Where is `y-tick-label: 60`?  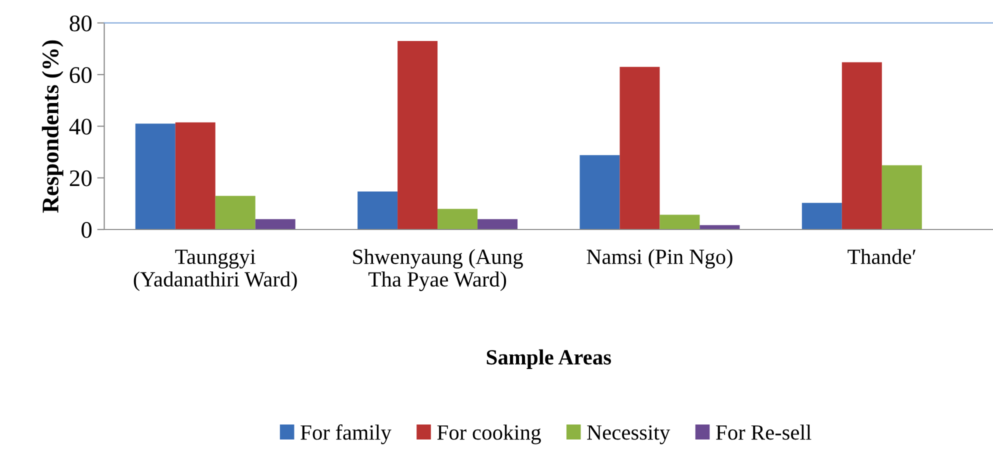 y-tick-label: 60 is located at coordinates (81, 75).